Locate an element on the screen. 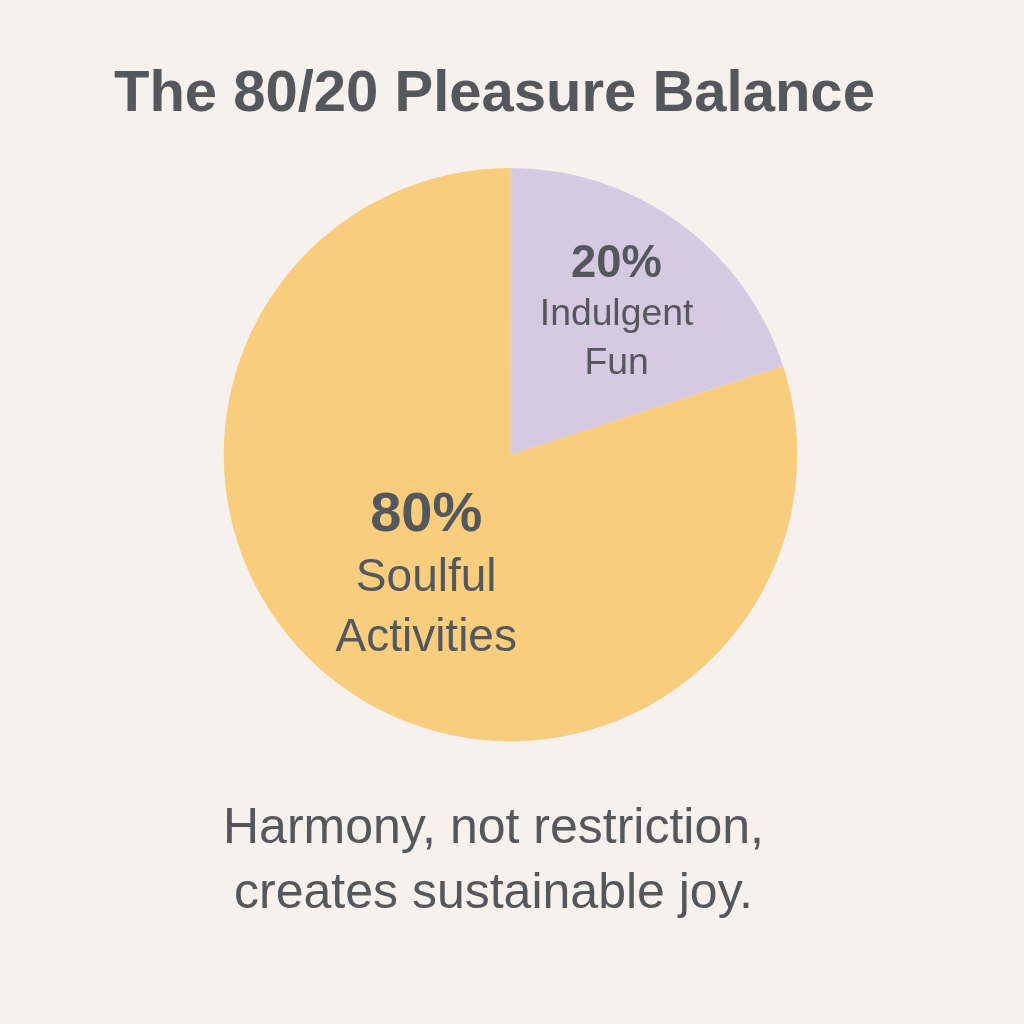  slice-label: Indulgent Fun is located at coordinates (616, 336).